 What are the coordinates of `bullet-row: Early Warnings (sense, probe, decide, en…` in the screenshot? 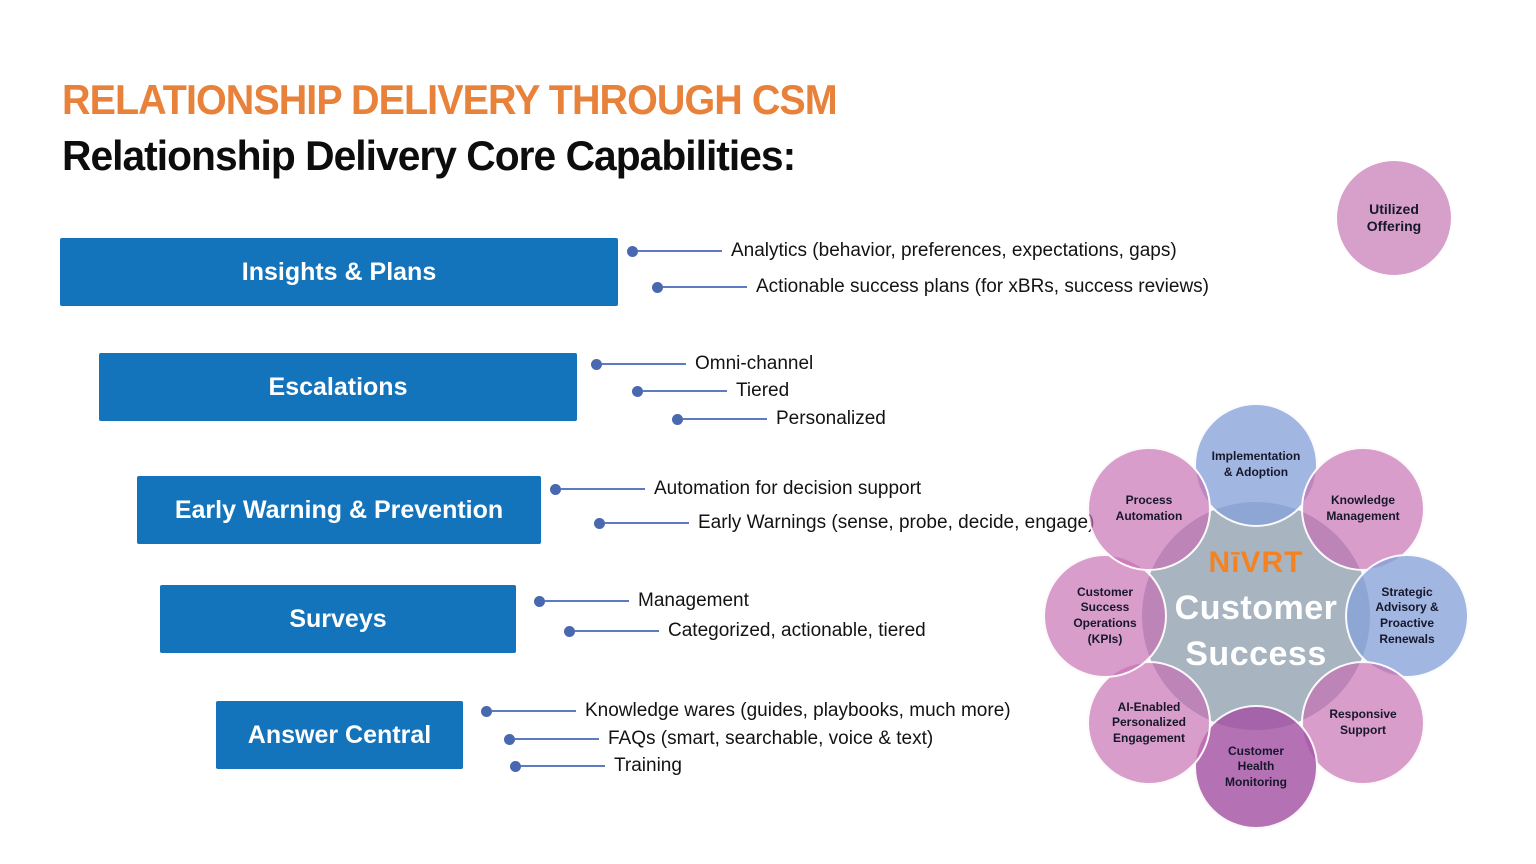 It's located at (844, 522).